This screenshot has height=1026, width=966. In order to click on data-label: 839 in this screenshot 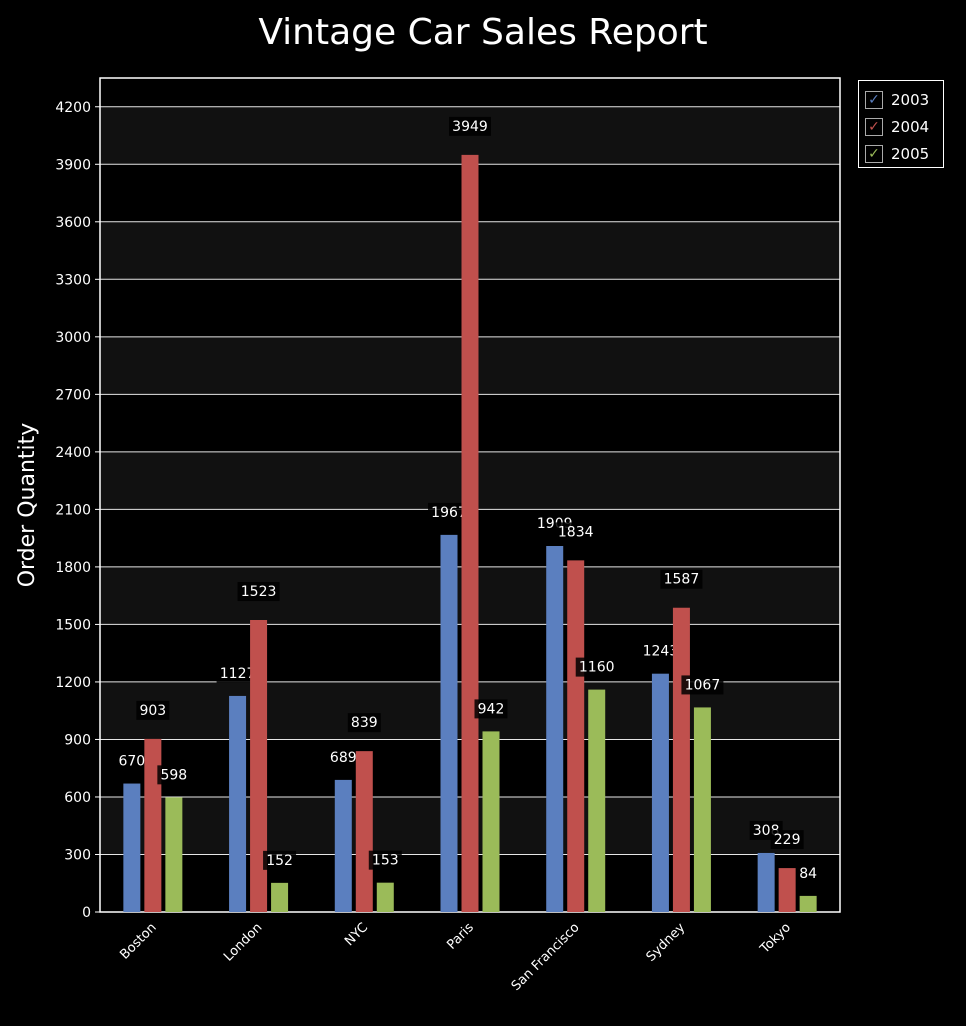, I will do `click(364, 723)`.